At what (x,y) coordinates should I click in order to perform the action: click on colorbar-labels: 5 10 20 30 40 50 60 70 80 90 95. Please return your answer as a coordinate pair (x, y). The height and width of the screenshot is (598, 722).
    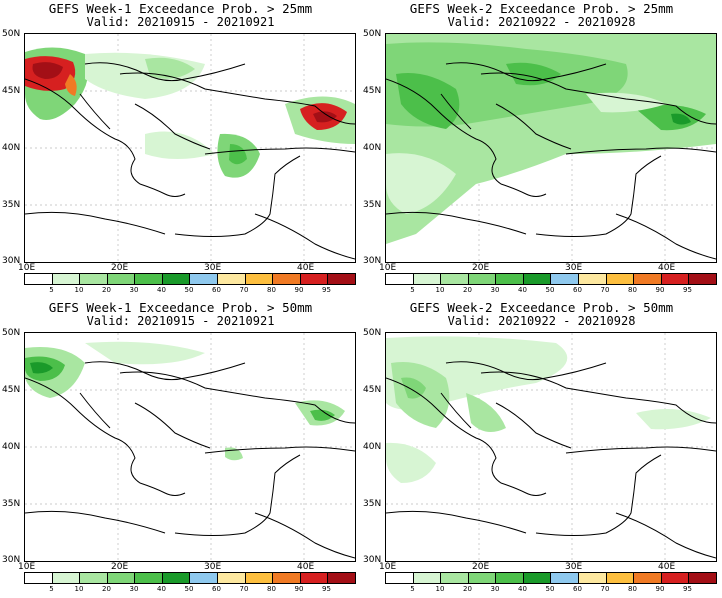
    Looking at the image, I should click on (551, 291).